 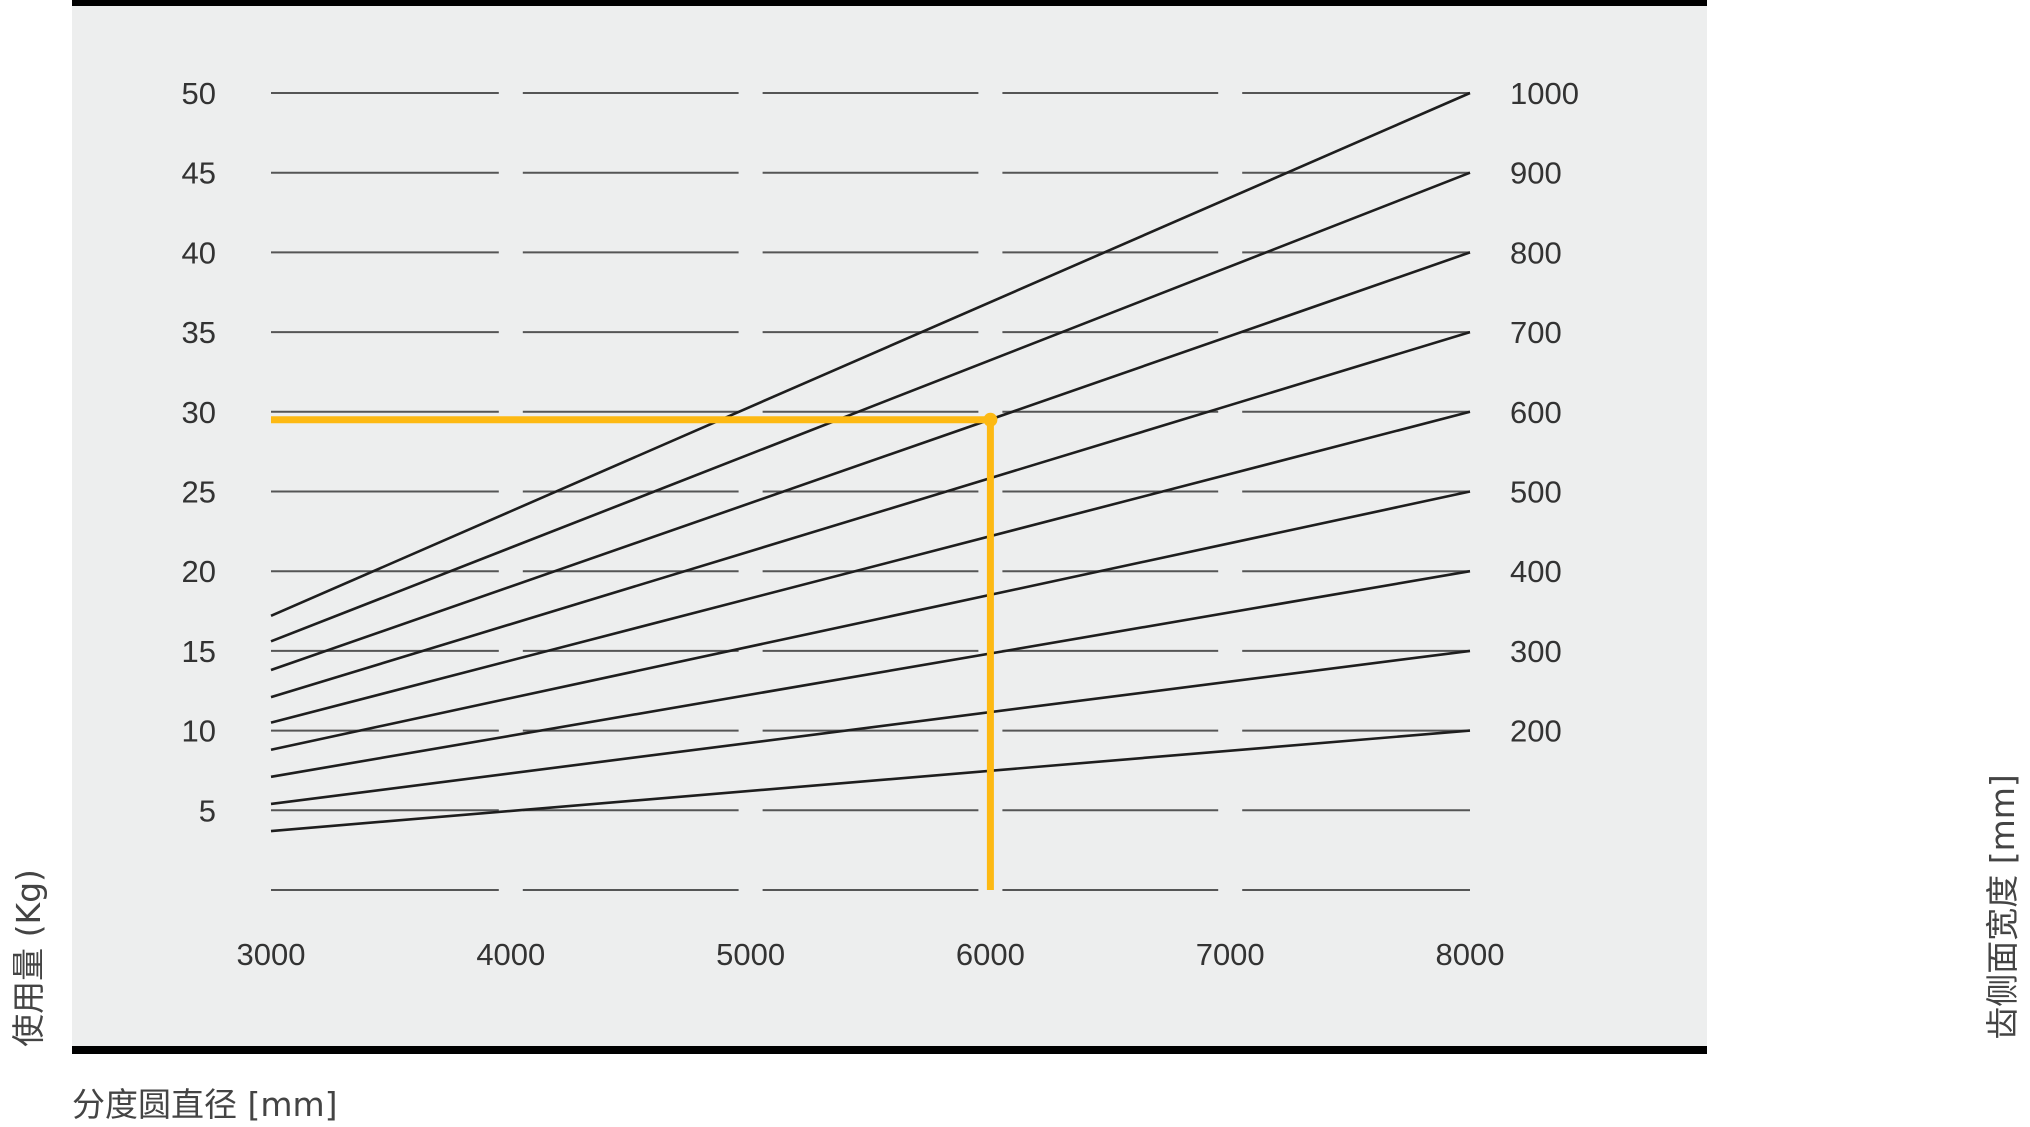 What do you see at coordinates (1536, 332) in the screenshot?
I see `y2-tick-label: 700` at bounding box center [1536, 332].